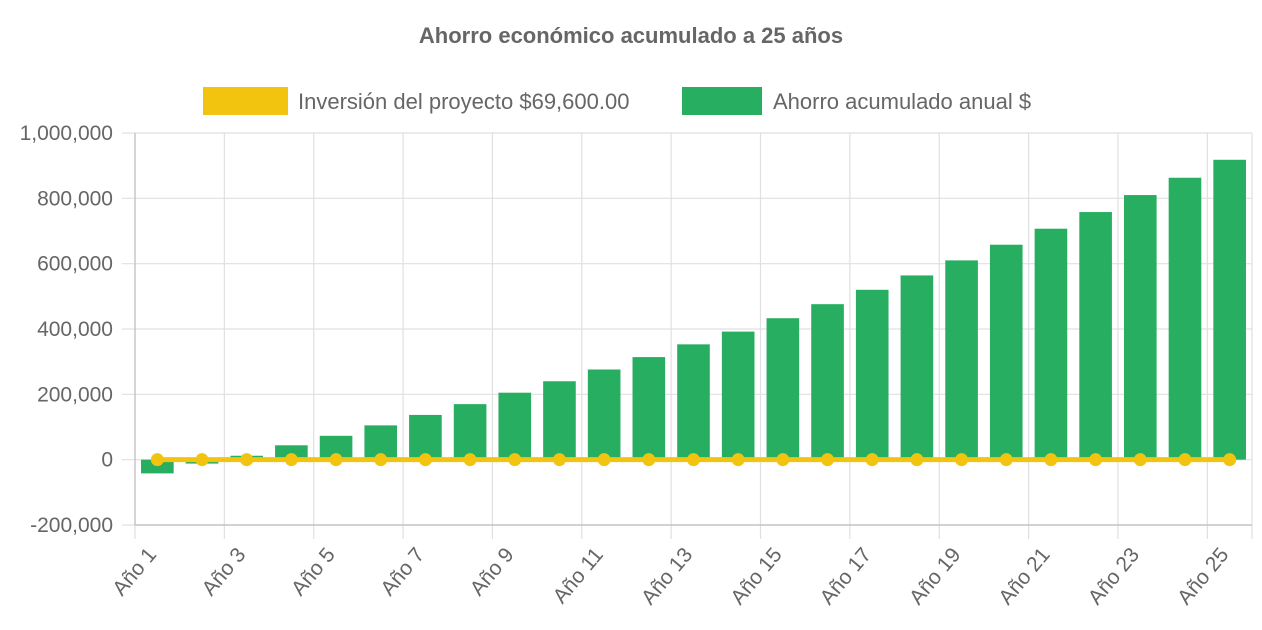 The width and height of the screenshot is (1262, 630). Describe the element at coordinates (134, 571) in the screenshot. I see `x-tick-label: Año 1` at that location.